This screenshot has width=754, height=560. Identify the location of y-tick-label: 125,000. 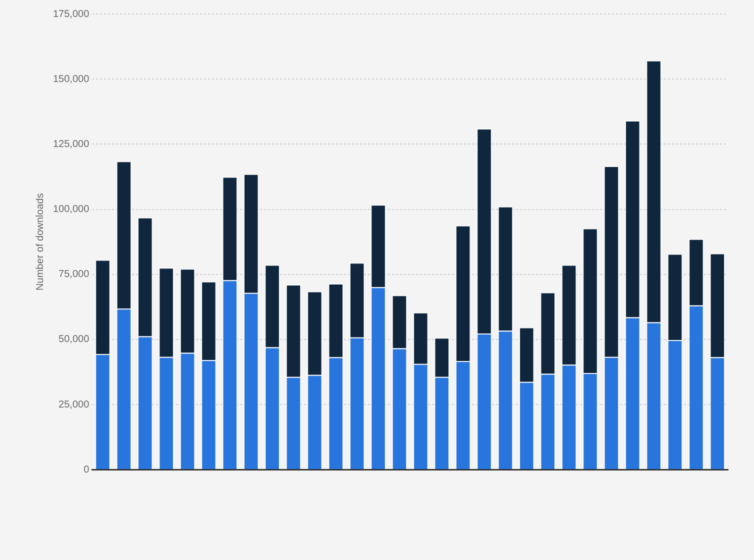
(71, 144).